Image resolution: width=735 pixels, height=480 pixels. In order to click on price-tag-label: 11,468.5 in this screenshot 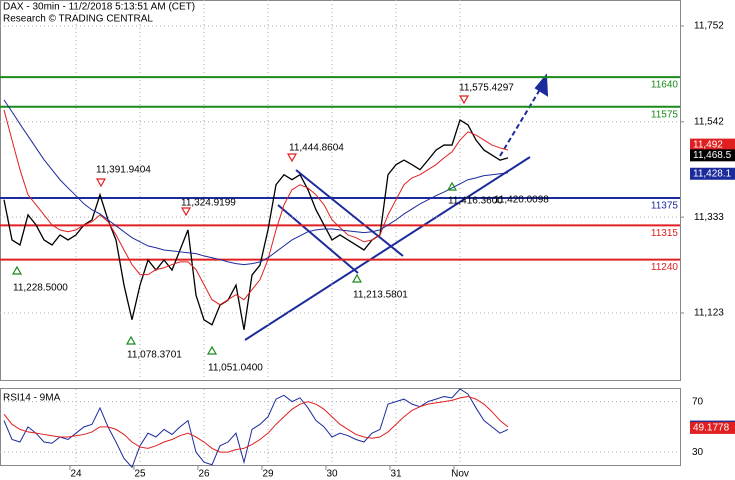, I will do `click(712, 155)`.